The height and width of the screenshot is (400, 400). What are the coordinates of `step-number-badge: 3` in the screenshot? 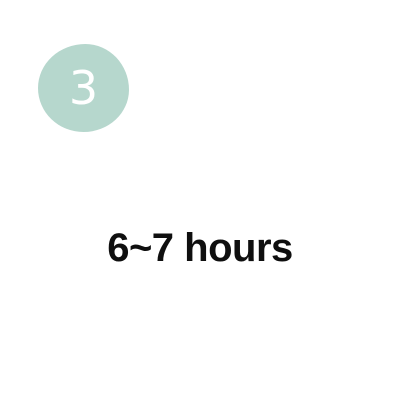 It's located at (83, 88).